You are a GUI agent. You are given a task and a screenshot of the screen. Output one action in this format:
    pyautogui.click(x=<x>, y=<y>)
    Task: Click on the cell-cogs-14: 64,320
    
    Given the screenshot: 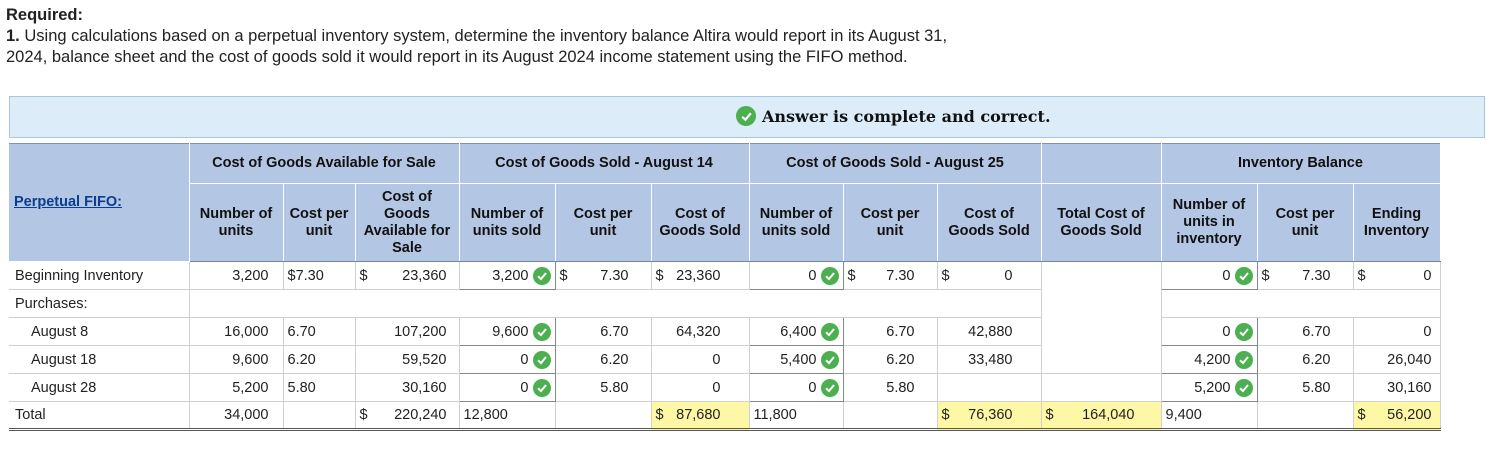 What is the action you would take?
    pyautogui.click(x=700, y=331)
    